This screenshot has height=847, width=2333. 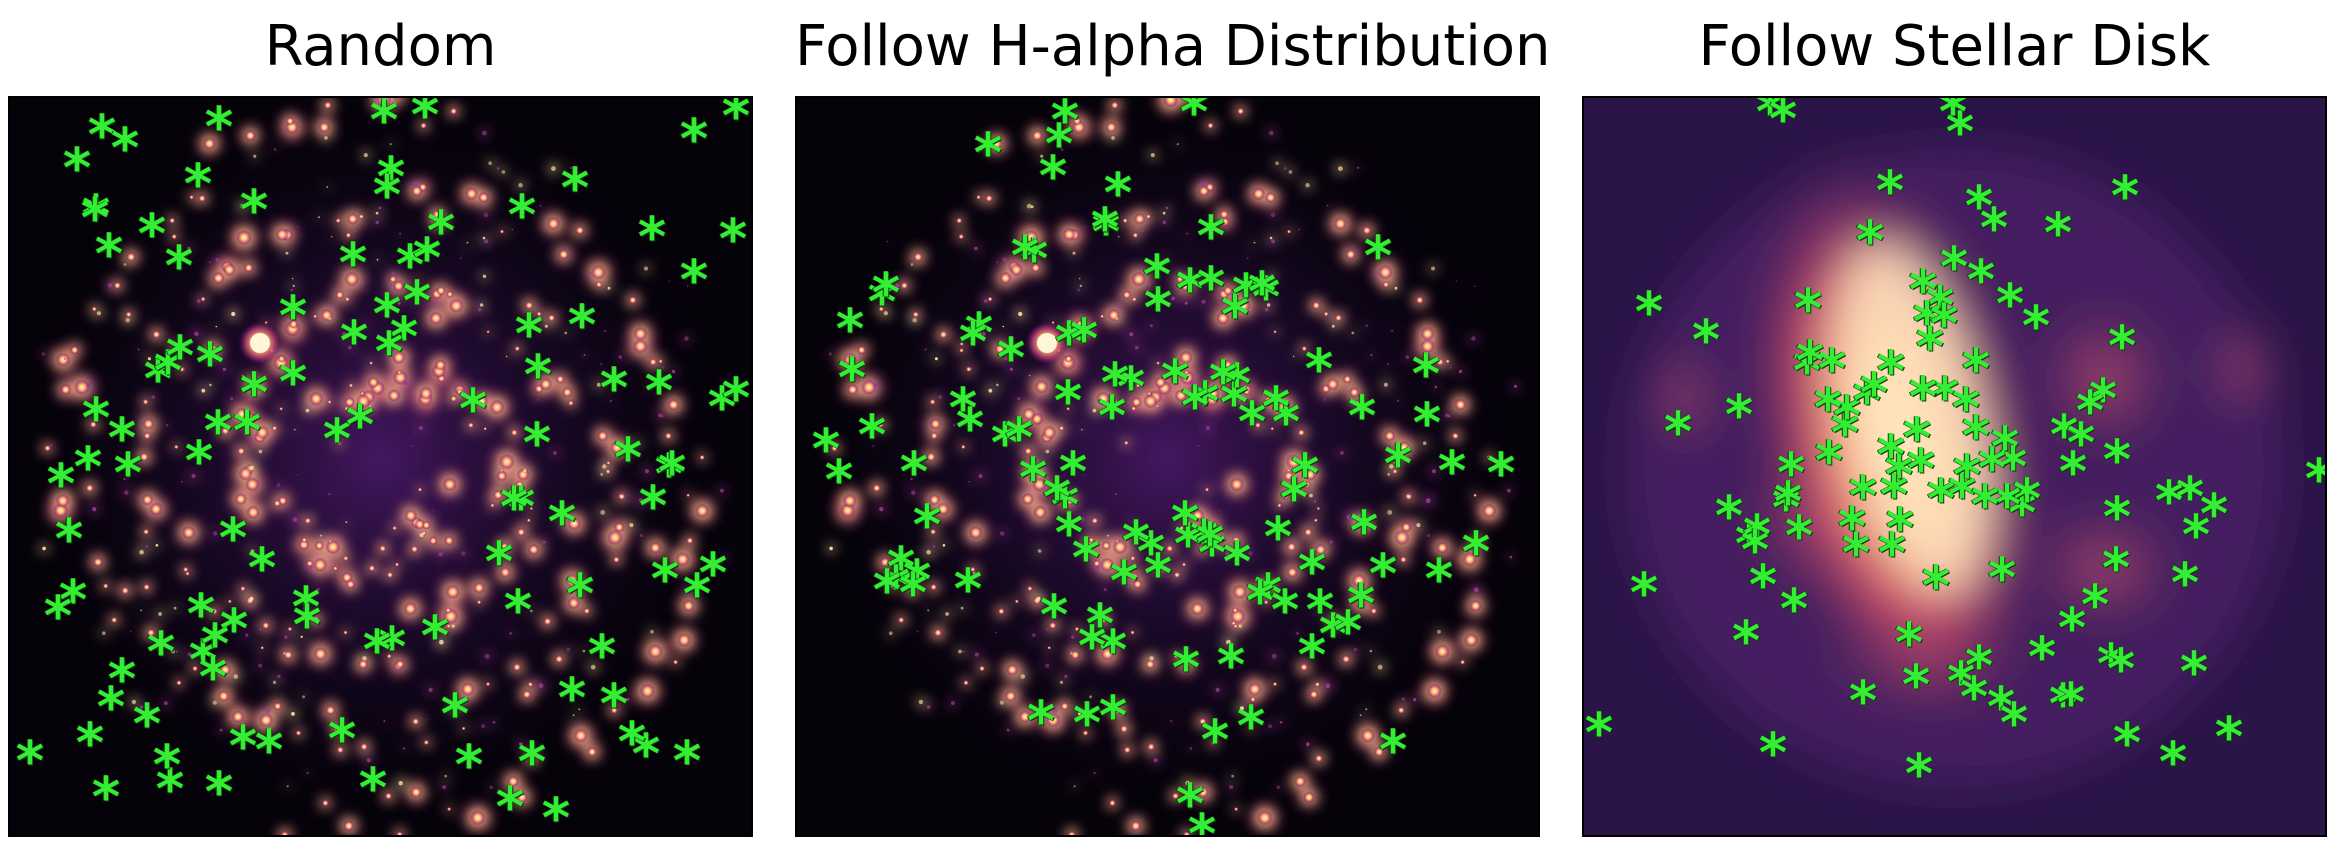 I want to click on panel-title-halpha: Follow H-alpha Distribution, so click(x=1173, y=46).